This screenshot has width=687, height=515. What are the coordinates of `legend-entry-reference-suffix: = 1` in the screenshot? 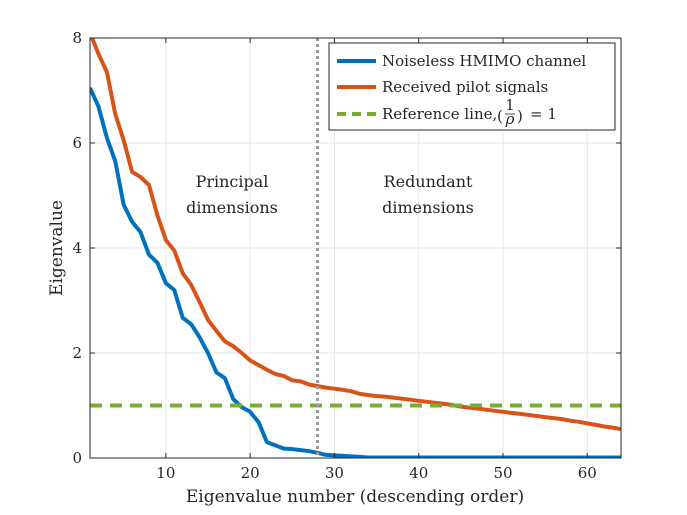 It's located at (543, 114).